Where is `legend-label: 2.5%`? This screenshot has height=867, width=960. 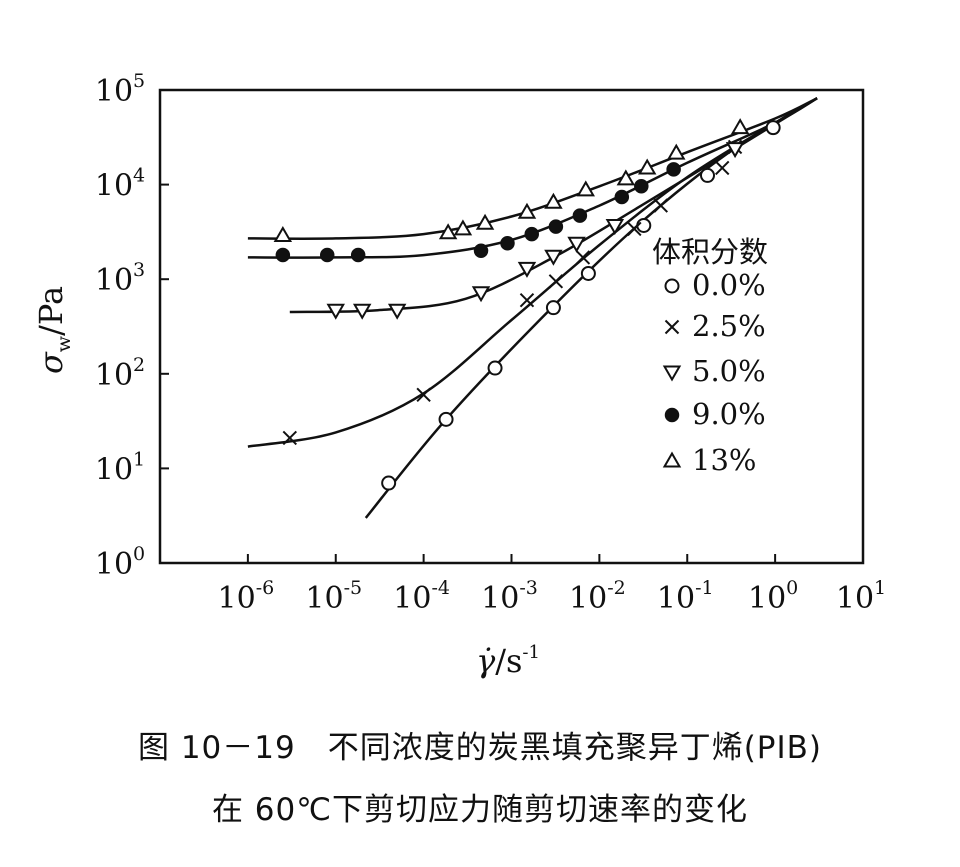 legend-label: 2.5% is located at coordinates (729, 326).